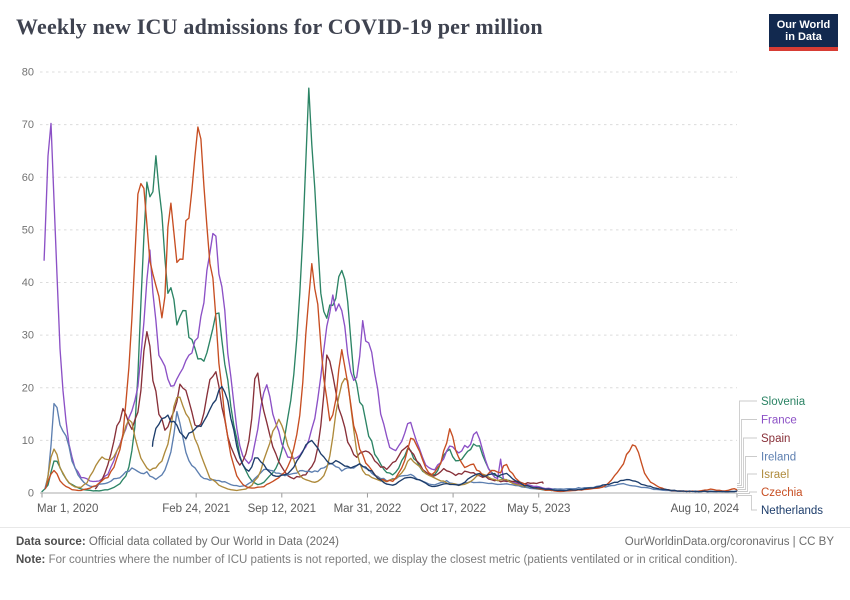 This screenshot has height=600, width=850. I want to click on note-label: Note:, so click(31, 560).